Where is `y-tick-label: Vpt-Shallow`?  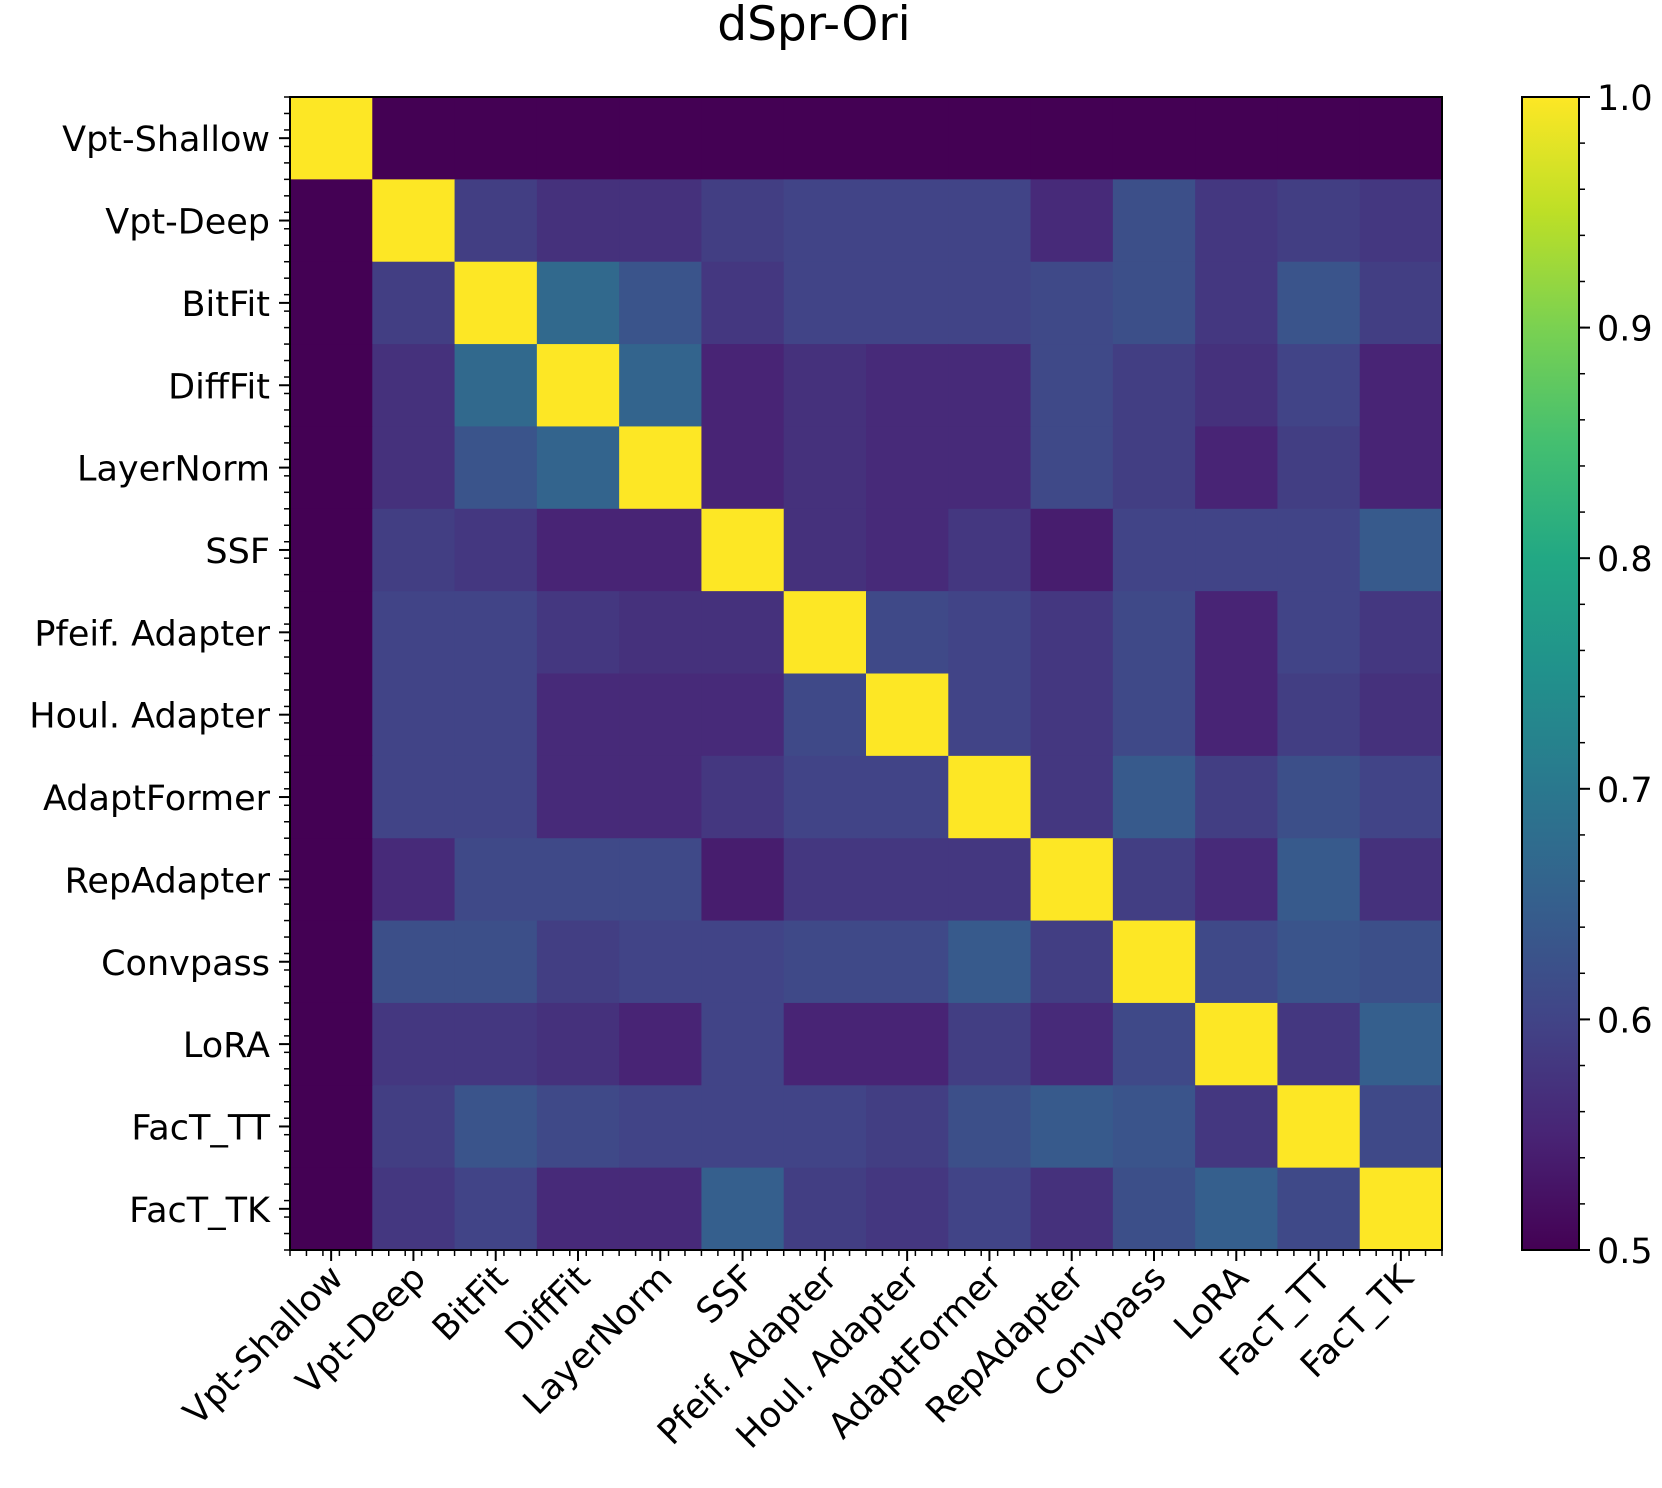 y-tick-label: Vpt-Shallow is located at coordinates (166, 140).